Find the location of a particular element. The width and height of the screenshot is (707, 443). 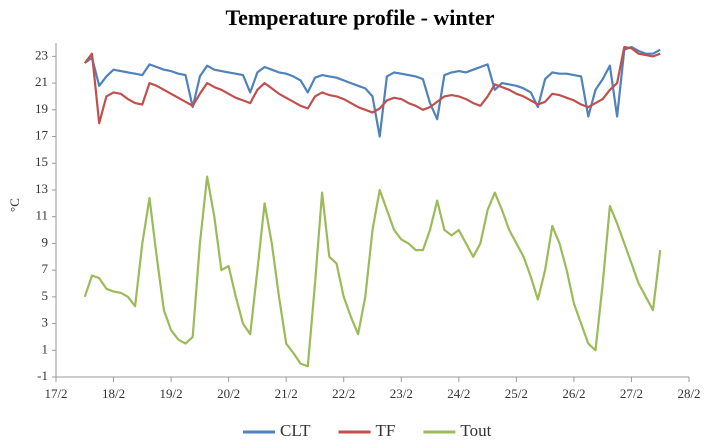

y-tick-label: 9 is located at coordinates (45, 241).